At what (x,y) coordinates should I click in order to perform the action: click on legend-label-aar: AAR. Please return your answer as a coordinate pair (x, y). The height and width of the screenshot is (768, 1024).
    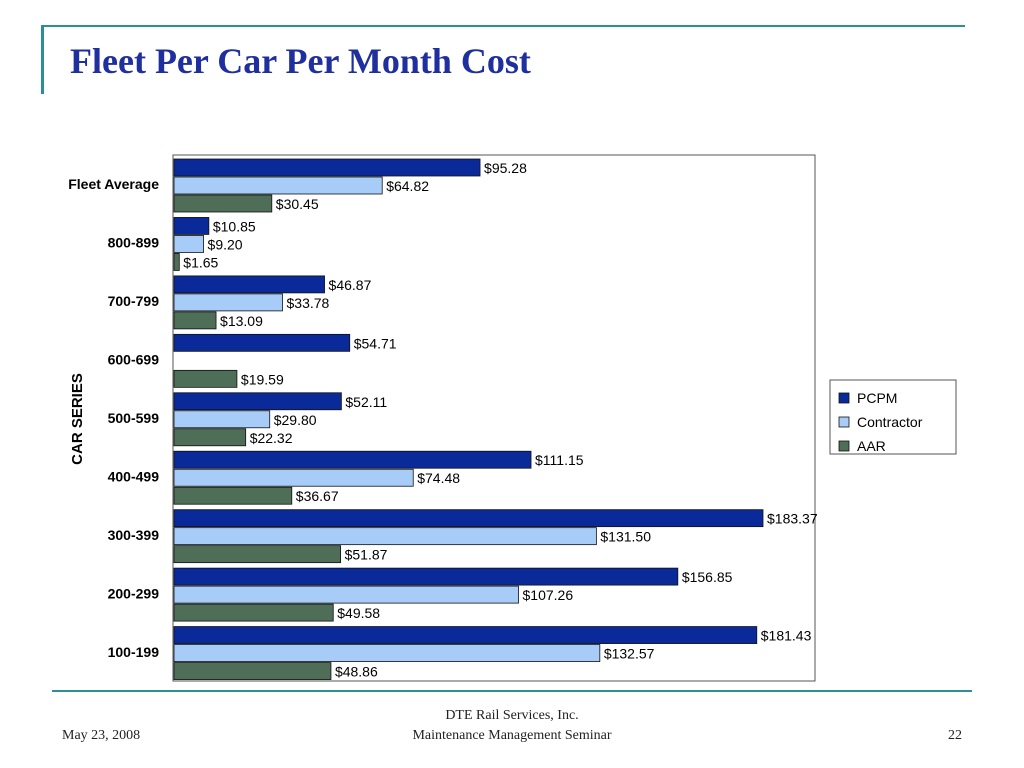
    Looking at the image, I should click on (871, 446).